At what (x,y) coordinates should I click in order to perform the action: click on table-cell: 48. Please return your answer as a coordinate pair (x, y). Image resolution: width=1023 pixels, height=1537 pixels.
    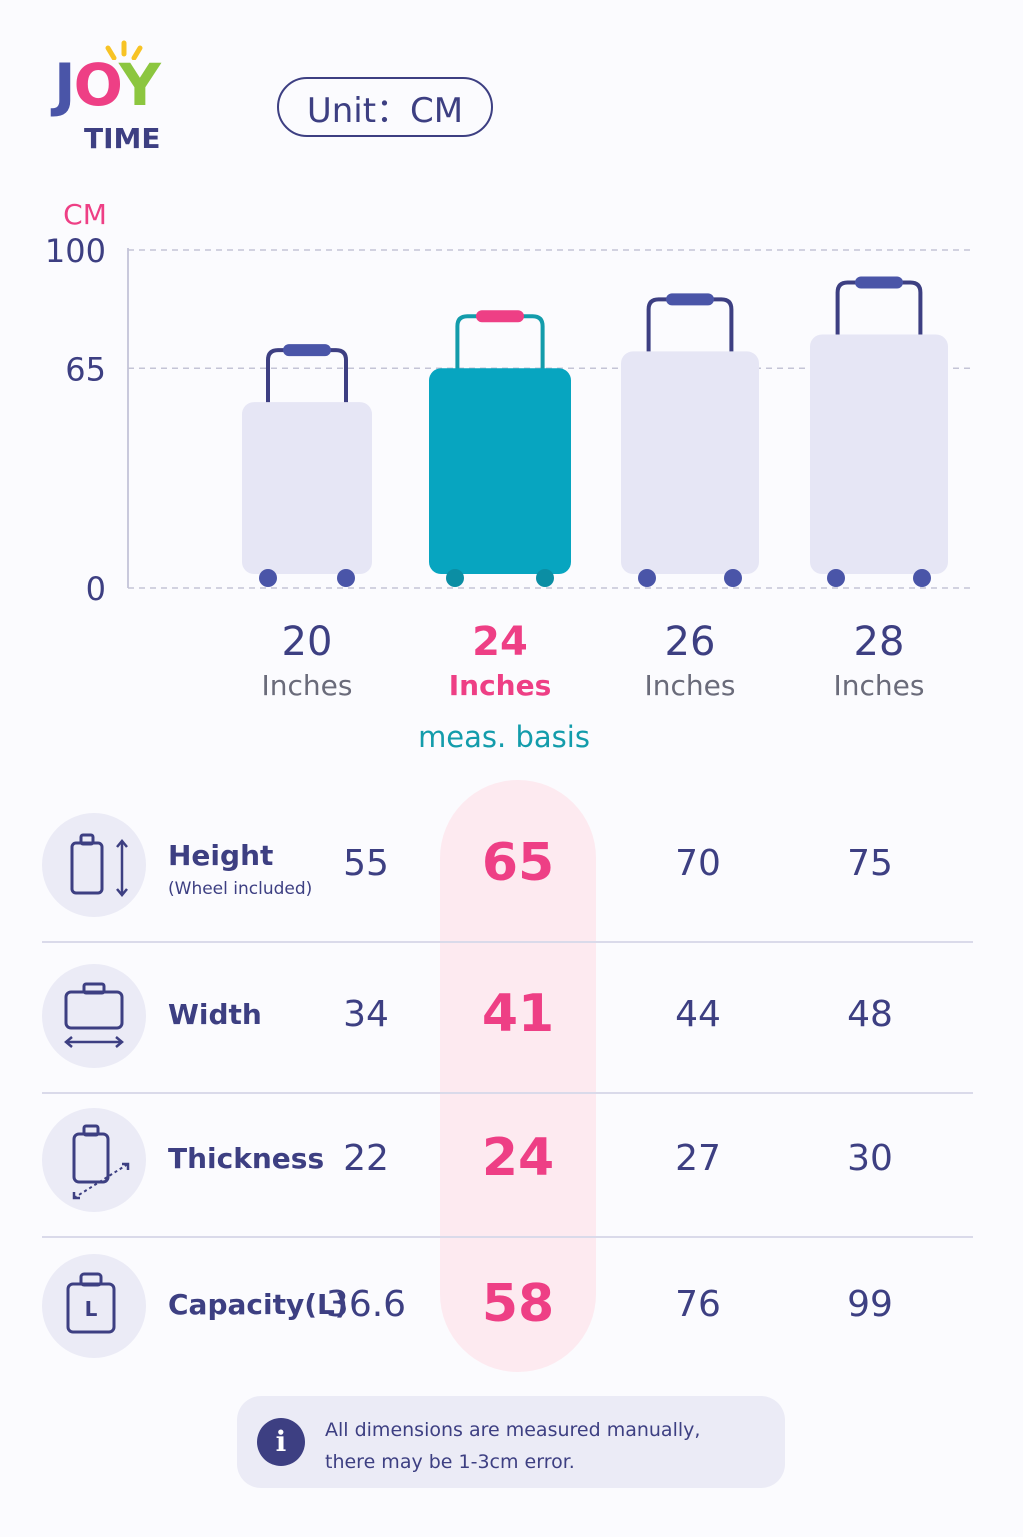
    Looking at the image, I should click on (870, 1014).